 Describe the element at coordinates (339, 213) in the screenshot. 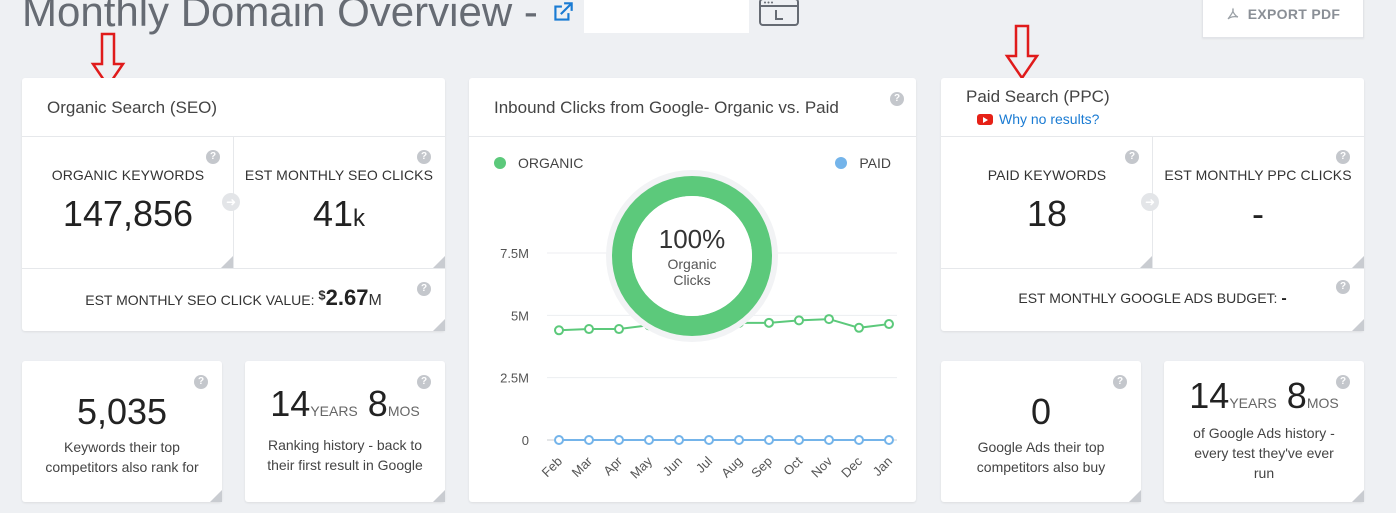

I see `seo-clicks-value: 41k` at that location.